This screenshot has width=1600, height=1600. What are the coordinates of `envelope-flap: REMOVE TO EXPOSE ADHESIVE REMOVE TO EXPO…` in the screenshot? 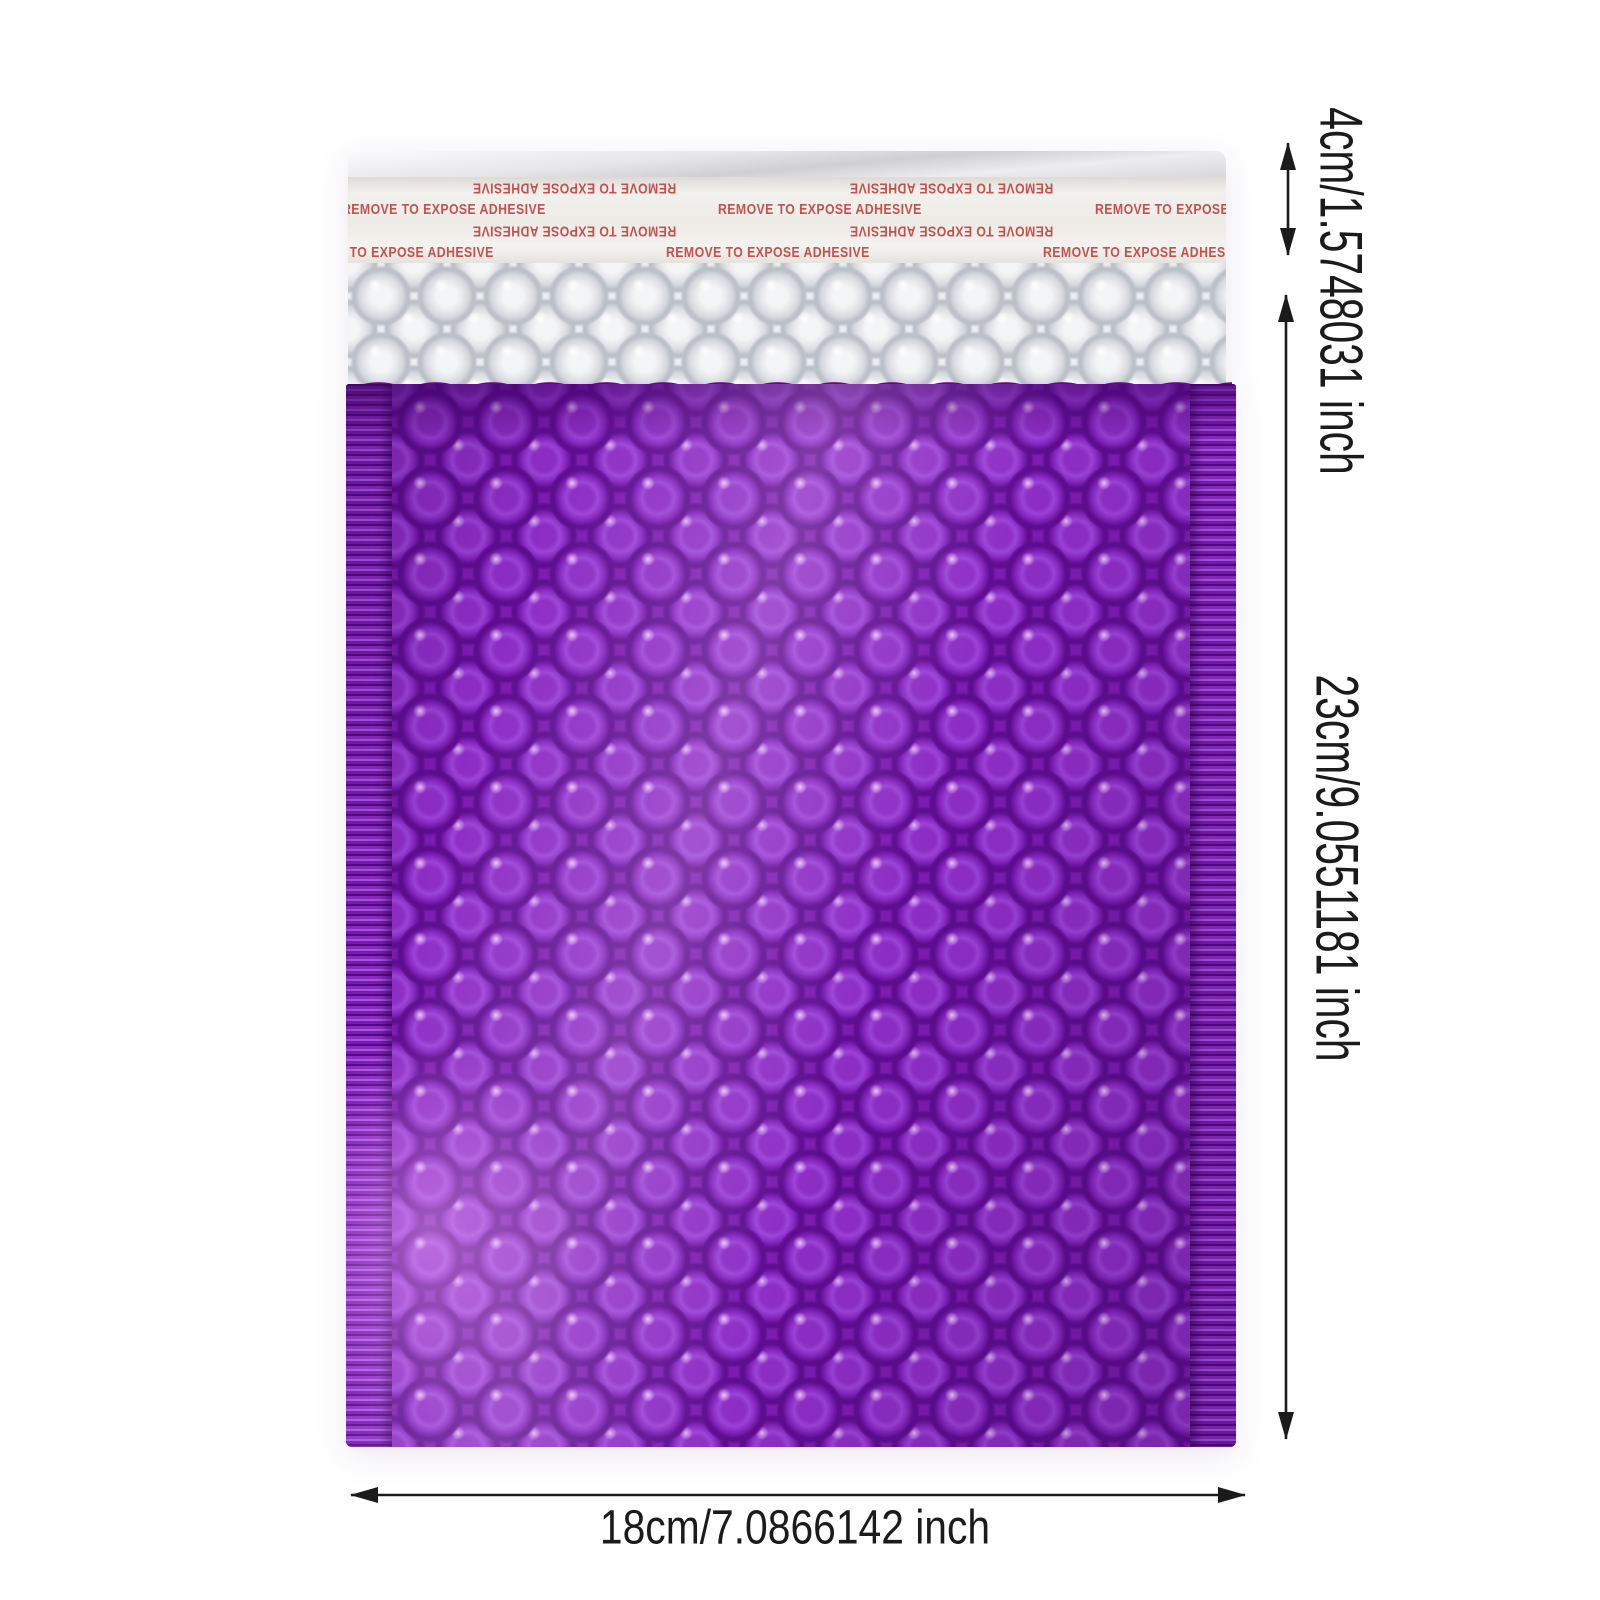 It's located at (787, 267).